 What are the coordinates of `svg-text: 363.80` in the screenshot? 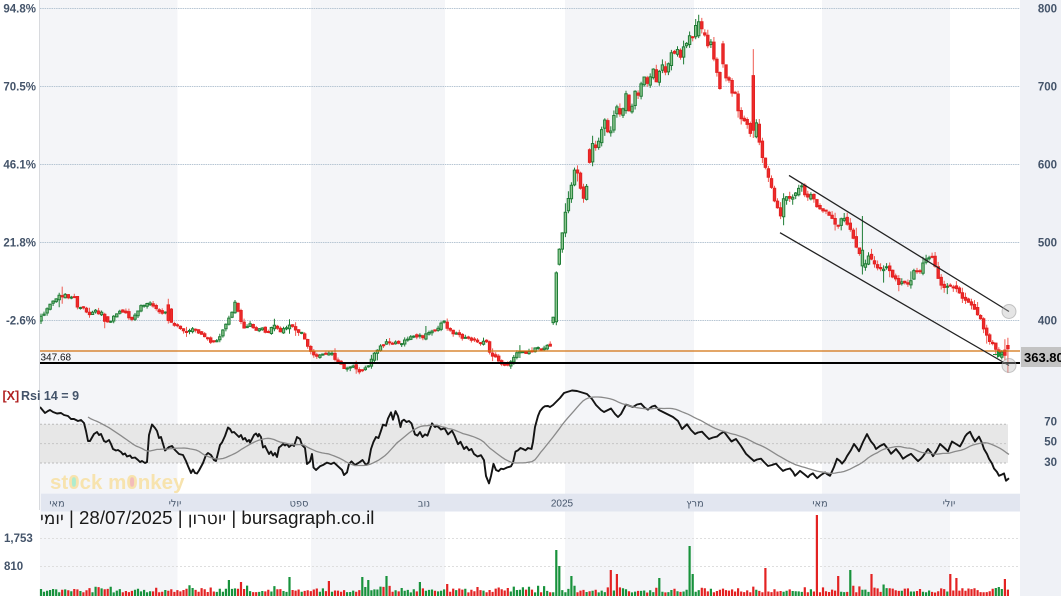 It's located at (1042, 357).